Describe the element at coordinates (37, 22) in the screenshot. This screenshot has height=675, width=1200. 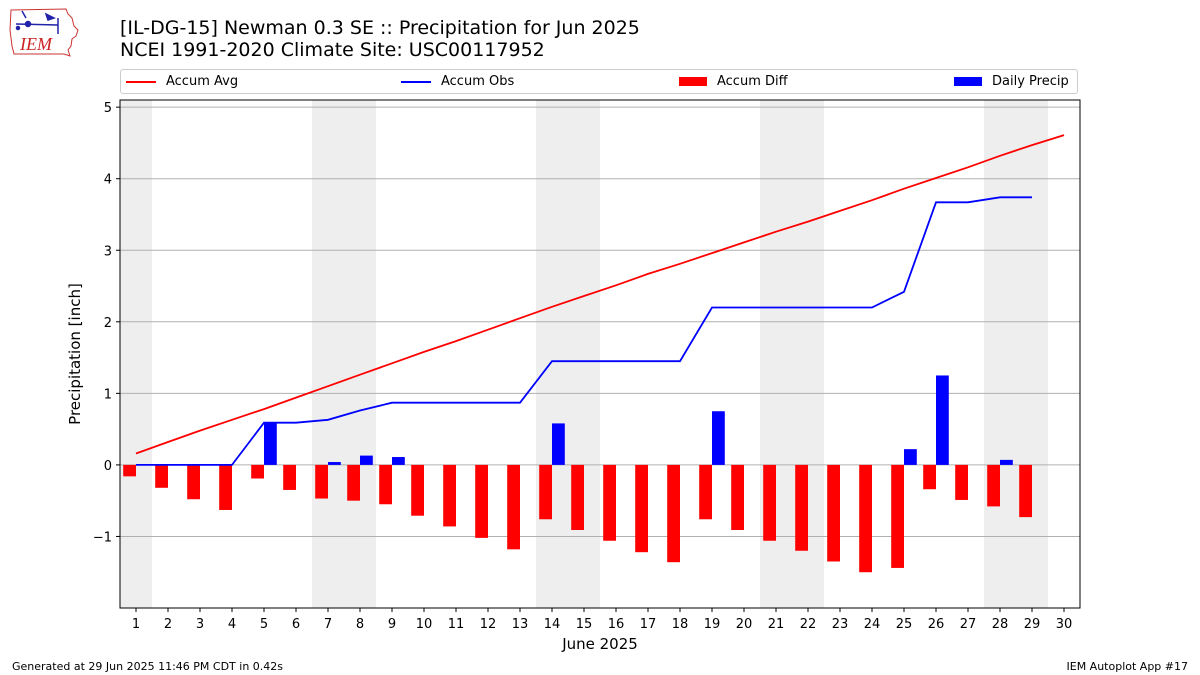
I see `weather-station-icon` at that location.